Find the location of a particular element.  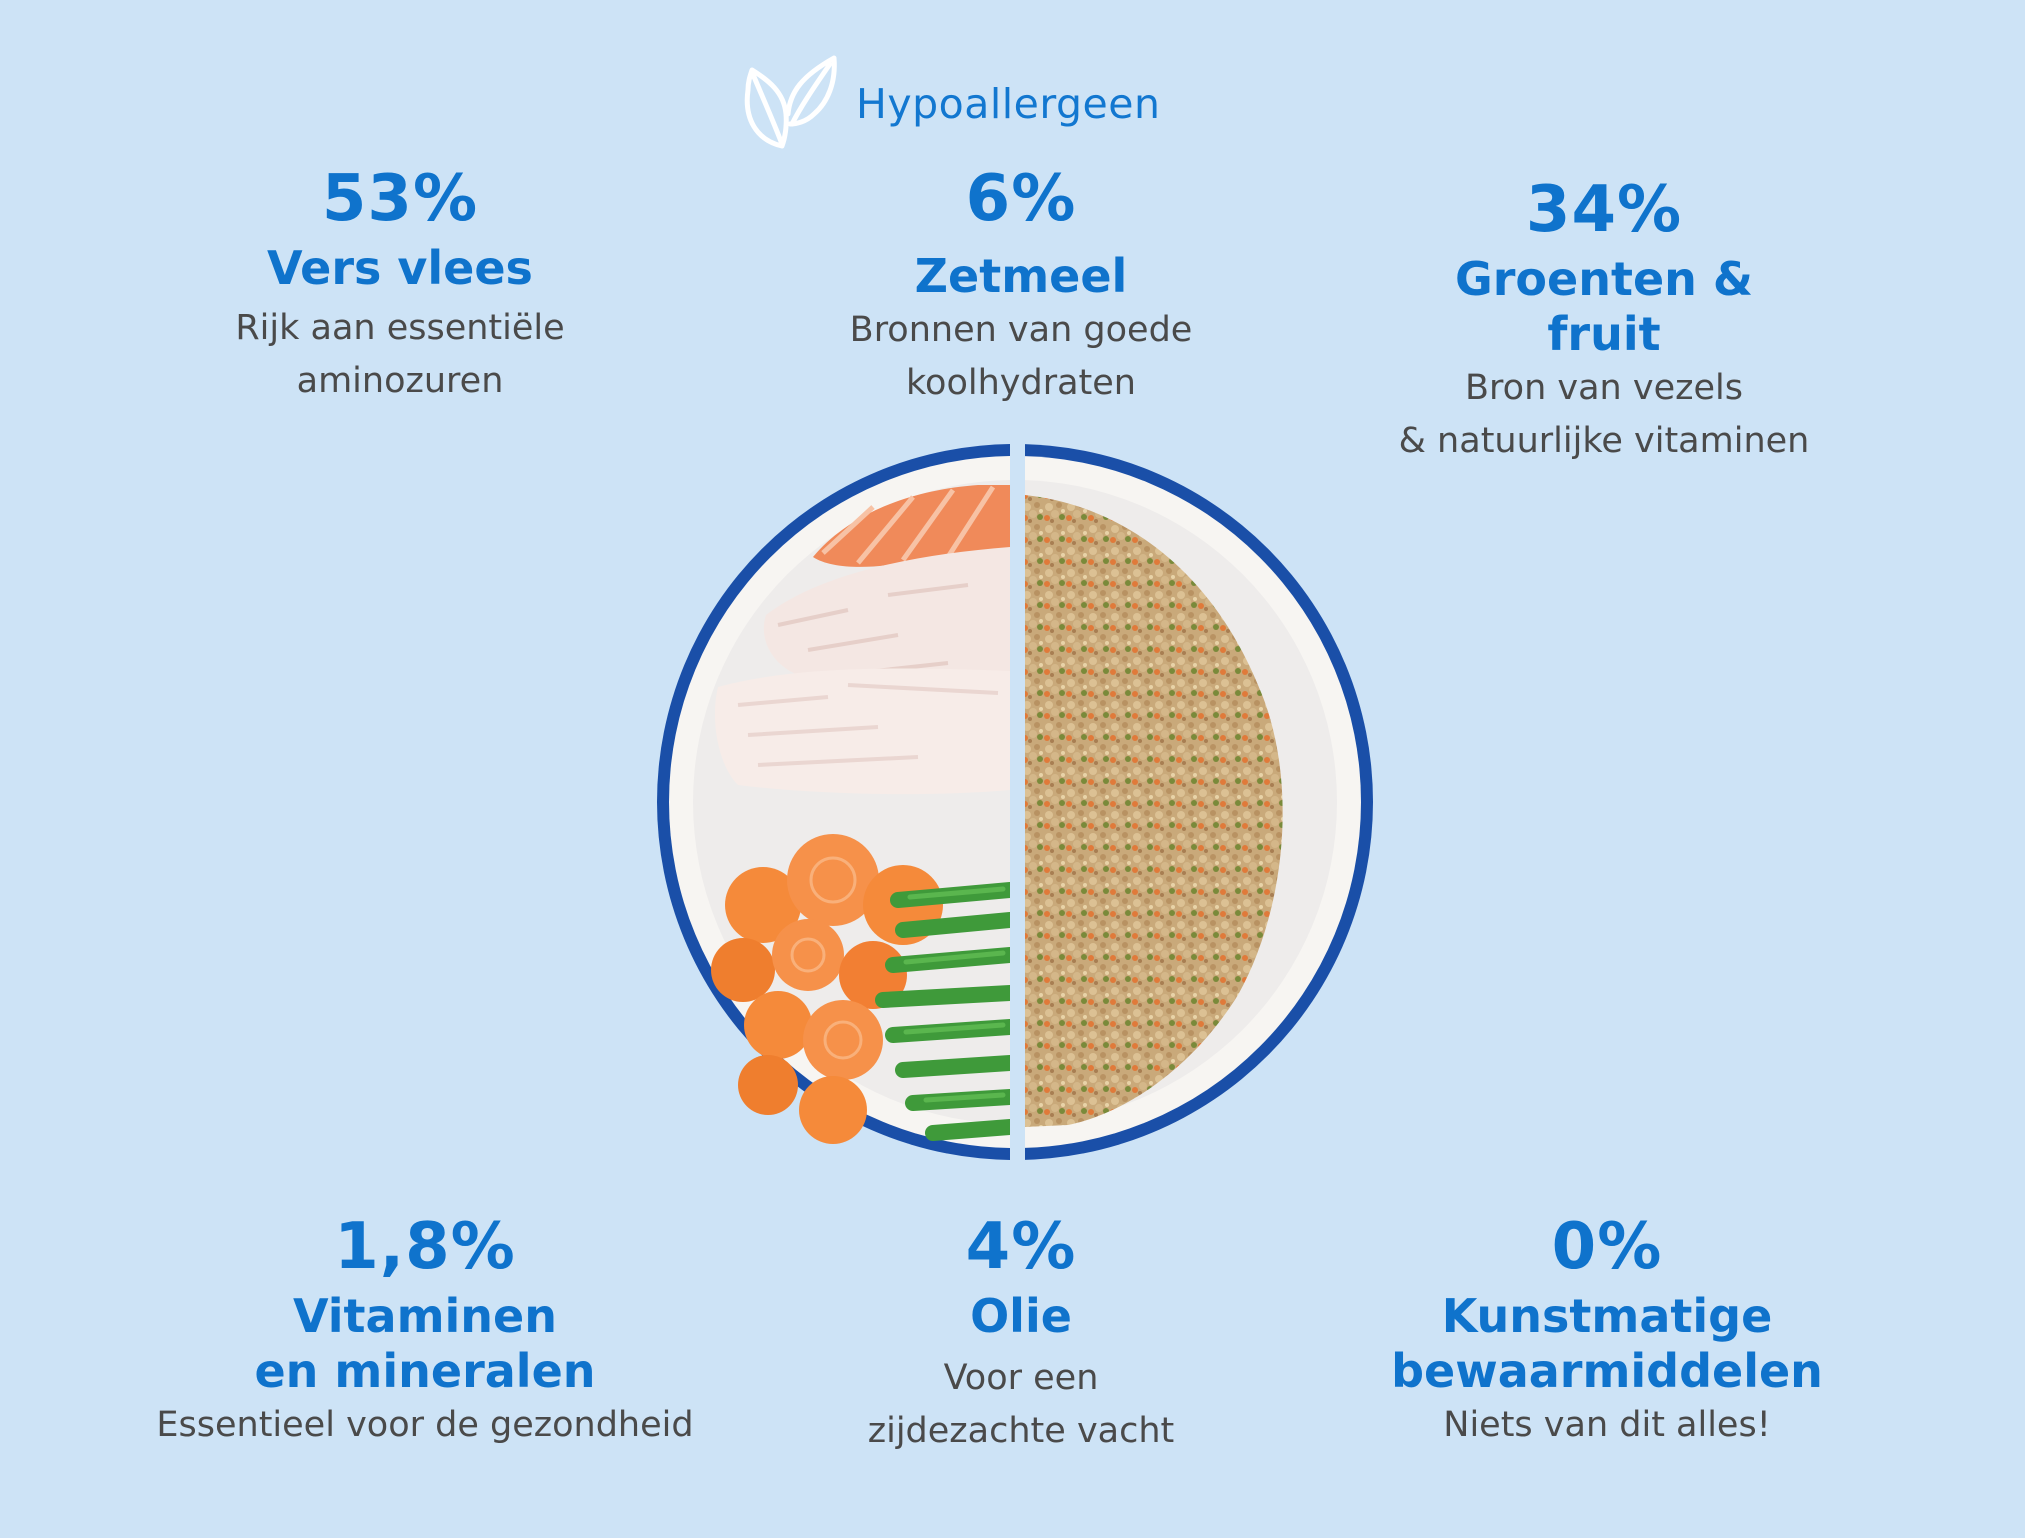

hypoallergenic-badge: Hypoallergeen is located at coordinates (949, 104).